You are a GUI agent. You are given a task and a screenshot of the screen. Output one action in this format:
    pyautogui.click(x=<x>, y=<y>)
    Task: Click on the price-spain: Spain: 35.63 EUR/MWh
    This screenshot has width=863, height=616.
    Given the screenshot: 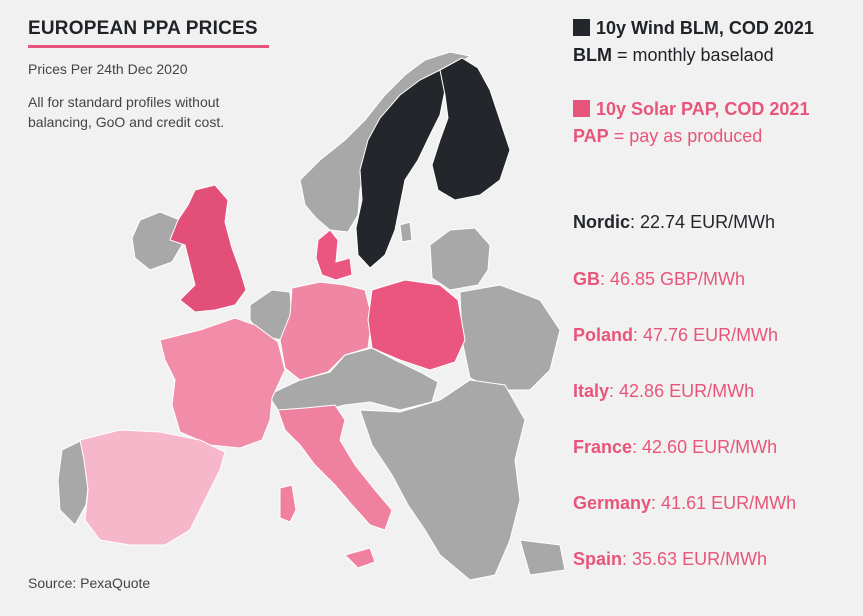 What is the action you would take?
    pyautogui.click(x=670, y=559)
    